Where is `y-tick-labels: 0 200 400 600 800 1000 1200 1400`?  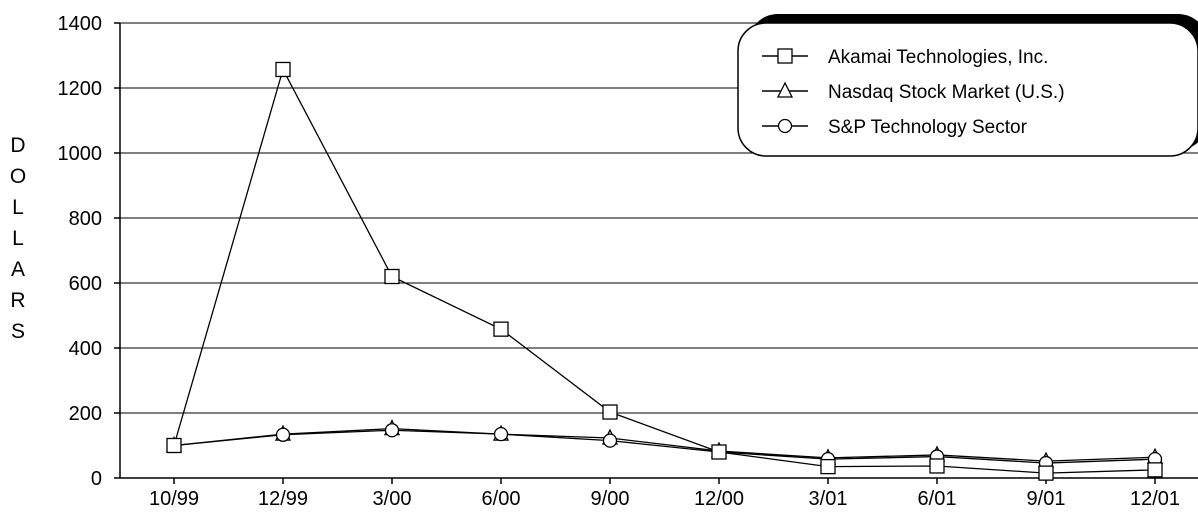 y-tick-labels: 0 200 400 600 800 1000 1200 1400 is located at coordinates (80, 251).